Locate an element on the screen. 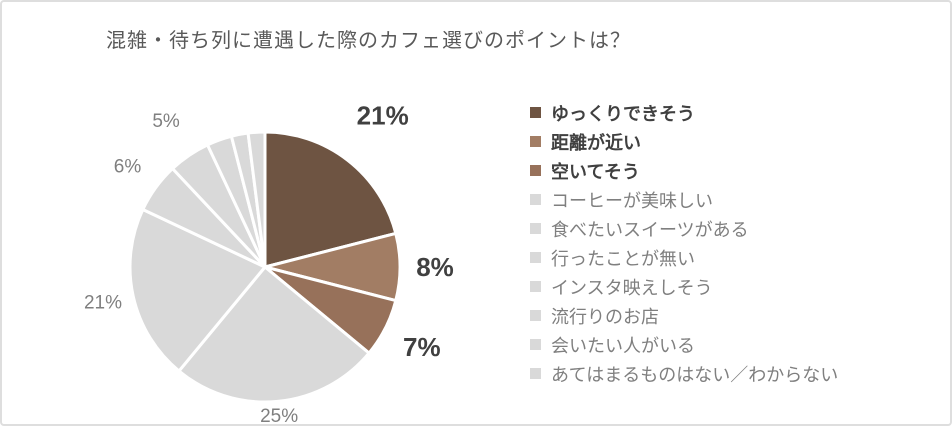  legend-item-label: 食べたいスイーツがある is located at coordinates (650, 229).